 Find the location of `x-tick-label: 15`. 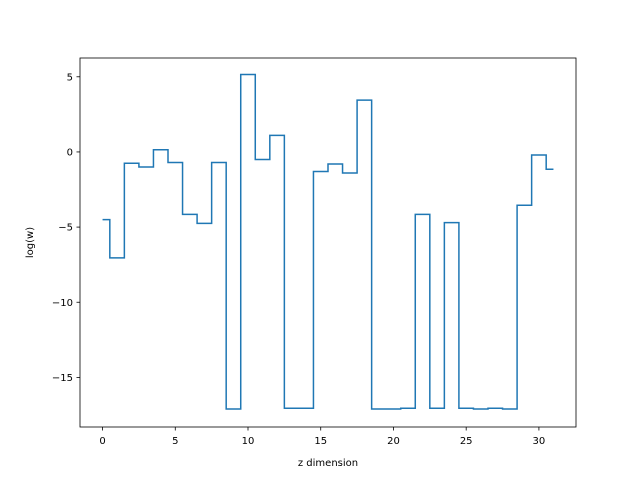

x-tick-label: 15 is located at coordinates (320, 441).